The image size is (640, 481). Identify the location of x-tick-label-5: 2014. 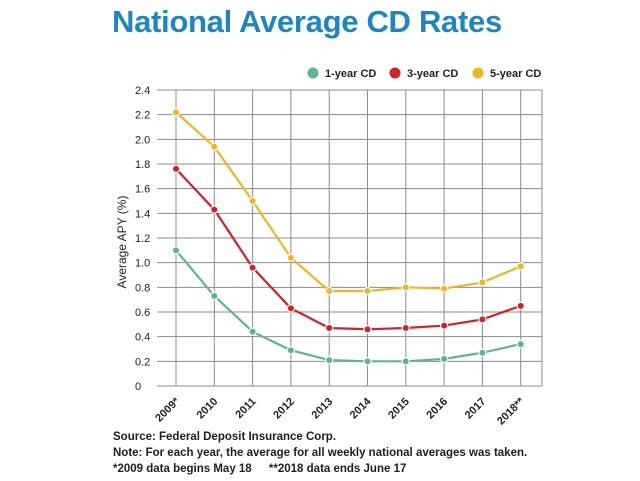
(361, 408).